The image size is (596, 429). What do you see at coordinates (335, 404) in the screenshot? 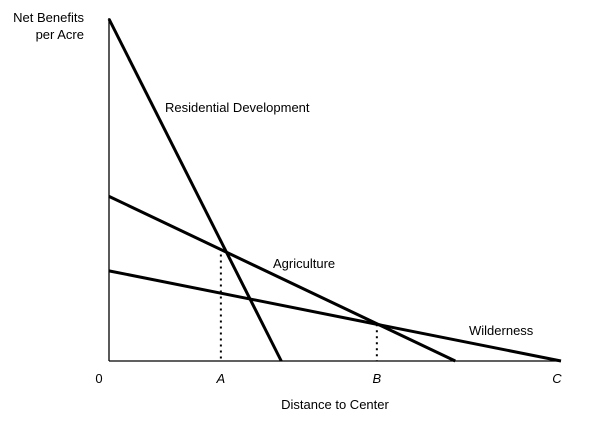
I see `x-axis-title: Distance to Center` at bounding box center [335, 404].